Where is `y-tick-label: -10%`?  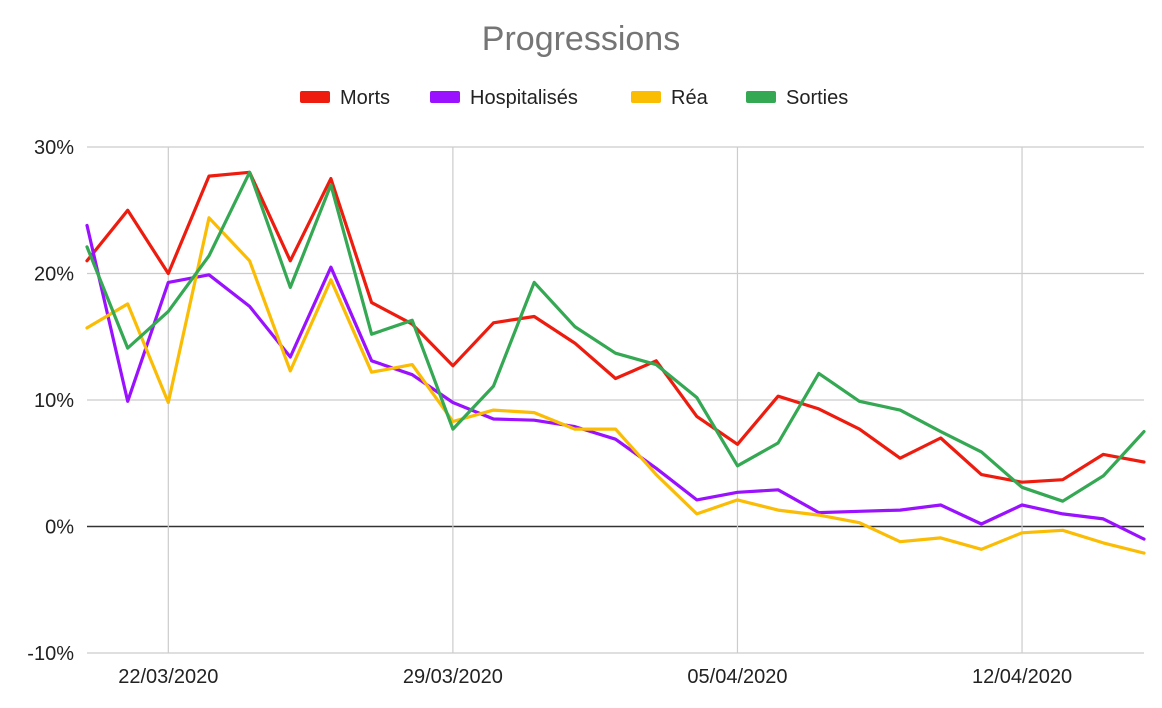
y-tick-label: -10% is located at coordinates (50, 654).